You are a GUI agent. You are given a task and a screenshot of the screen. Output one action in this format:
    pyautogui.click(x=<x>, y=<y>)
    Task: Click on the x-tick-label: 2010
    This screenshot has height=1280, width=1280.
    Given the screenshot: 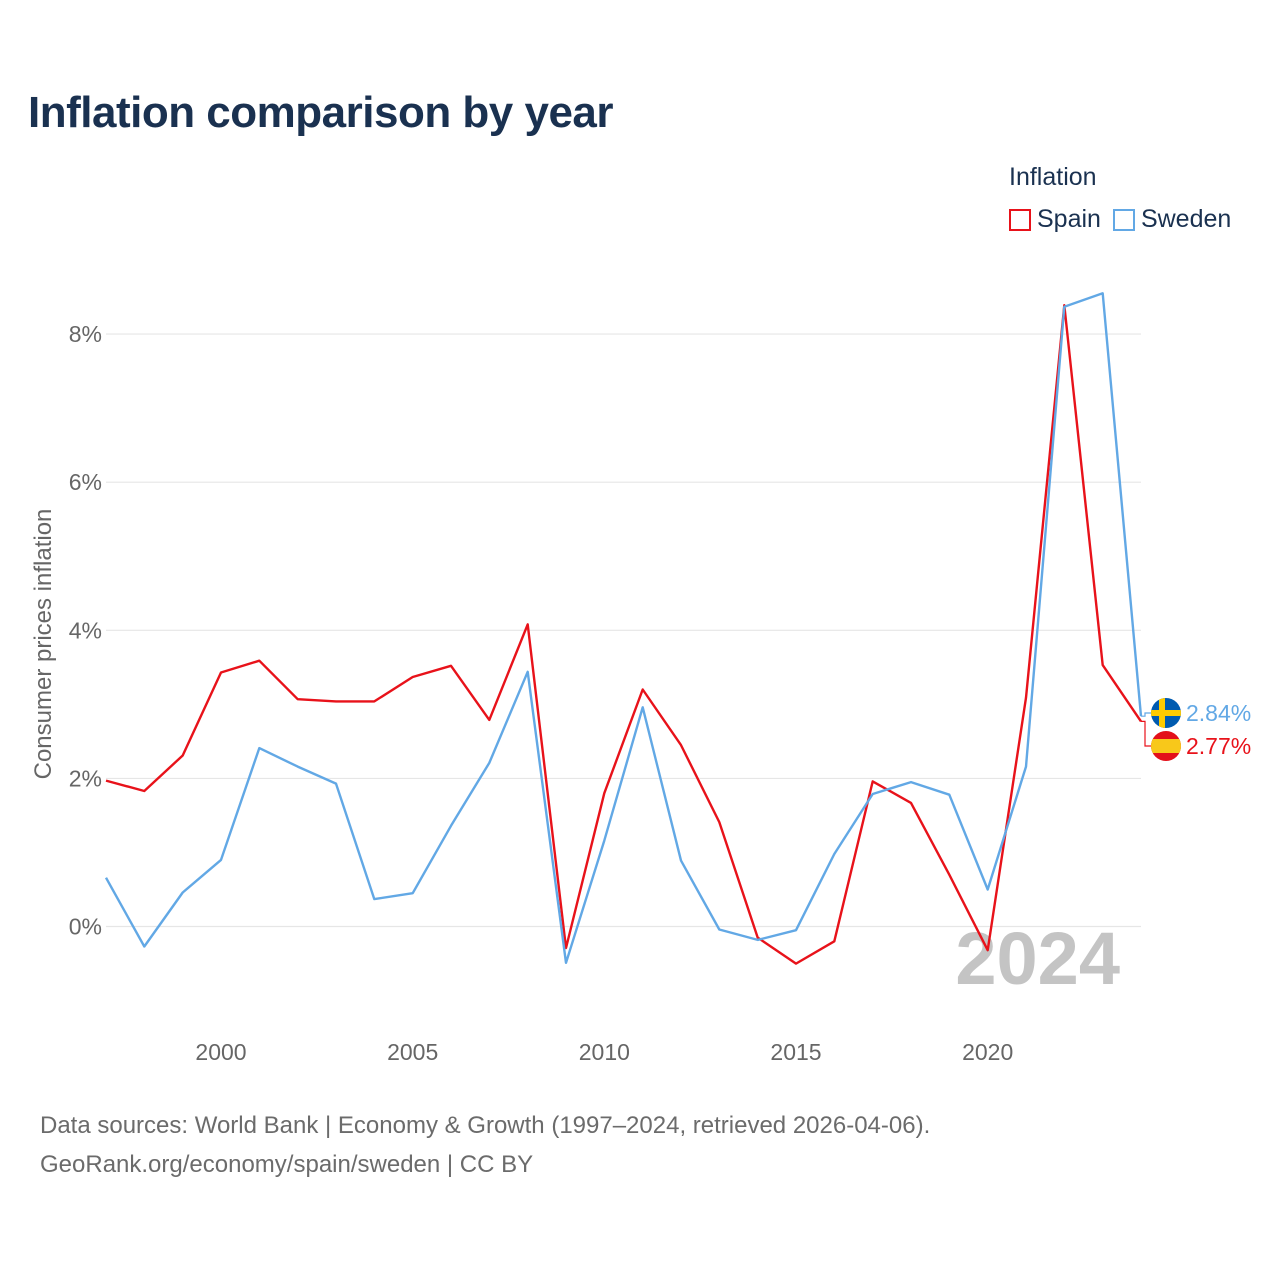 What is the action you would take?
    pyautogui.click(x=604, y=1052)
    